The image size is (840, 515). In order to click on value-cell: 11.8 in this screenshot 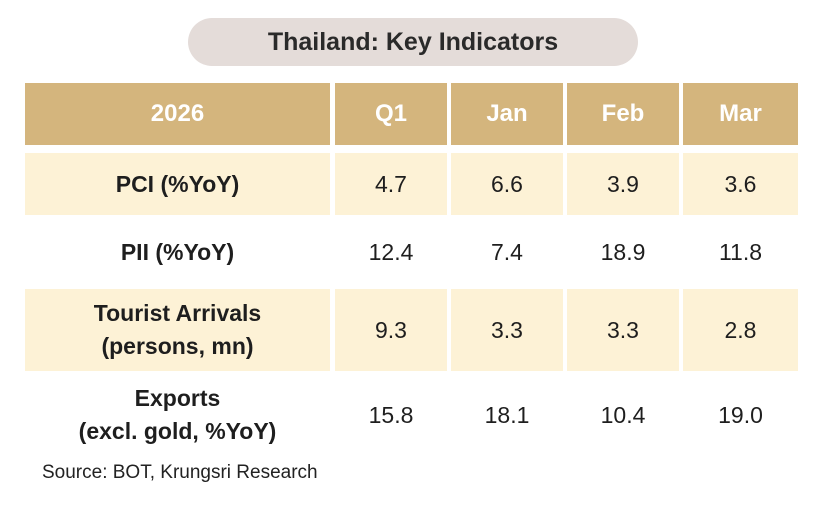, I will do `click(740, 252)`.